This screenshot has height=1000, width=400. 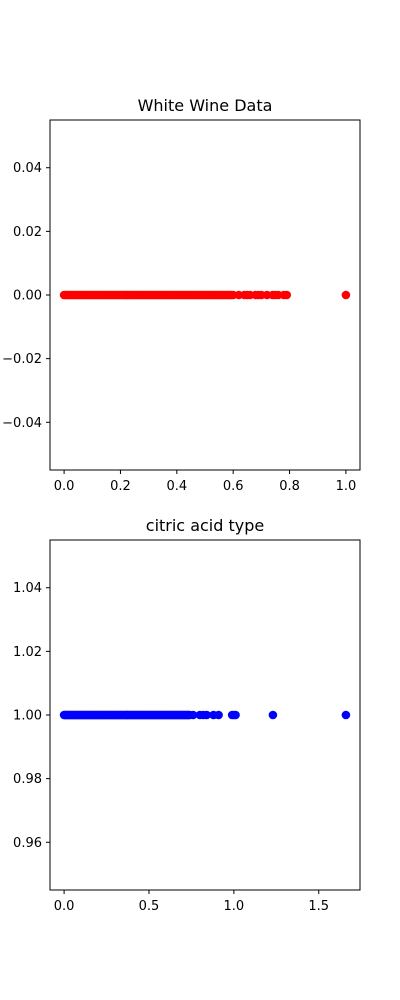 I want to click on x-axis: 0.0 0.2 0.4 0.6 0.8 1.0, so click(x=205, y=482).